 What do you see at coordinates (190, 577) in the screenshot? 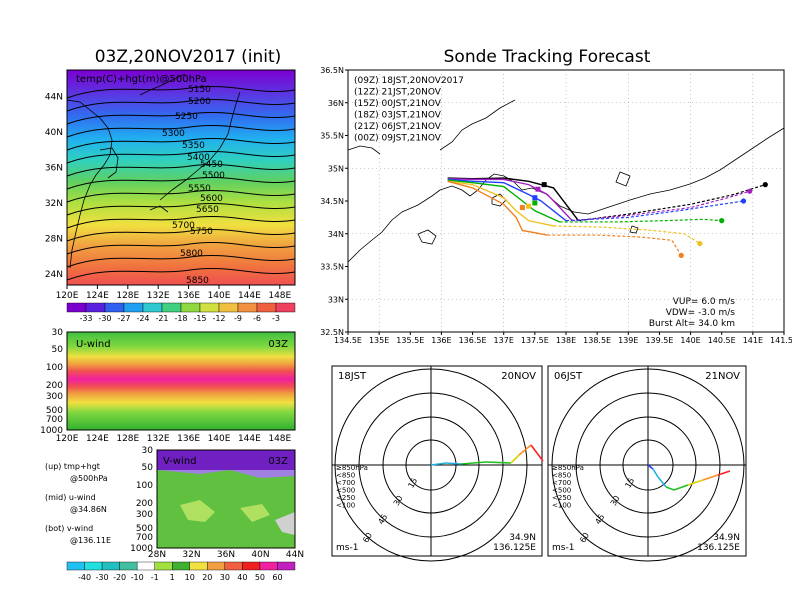
I see `wind-colorbar-label: 10` at bounding box center [190, 577].